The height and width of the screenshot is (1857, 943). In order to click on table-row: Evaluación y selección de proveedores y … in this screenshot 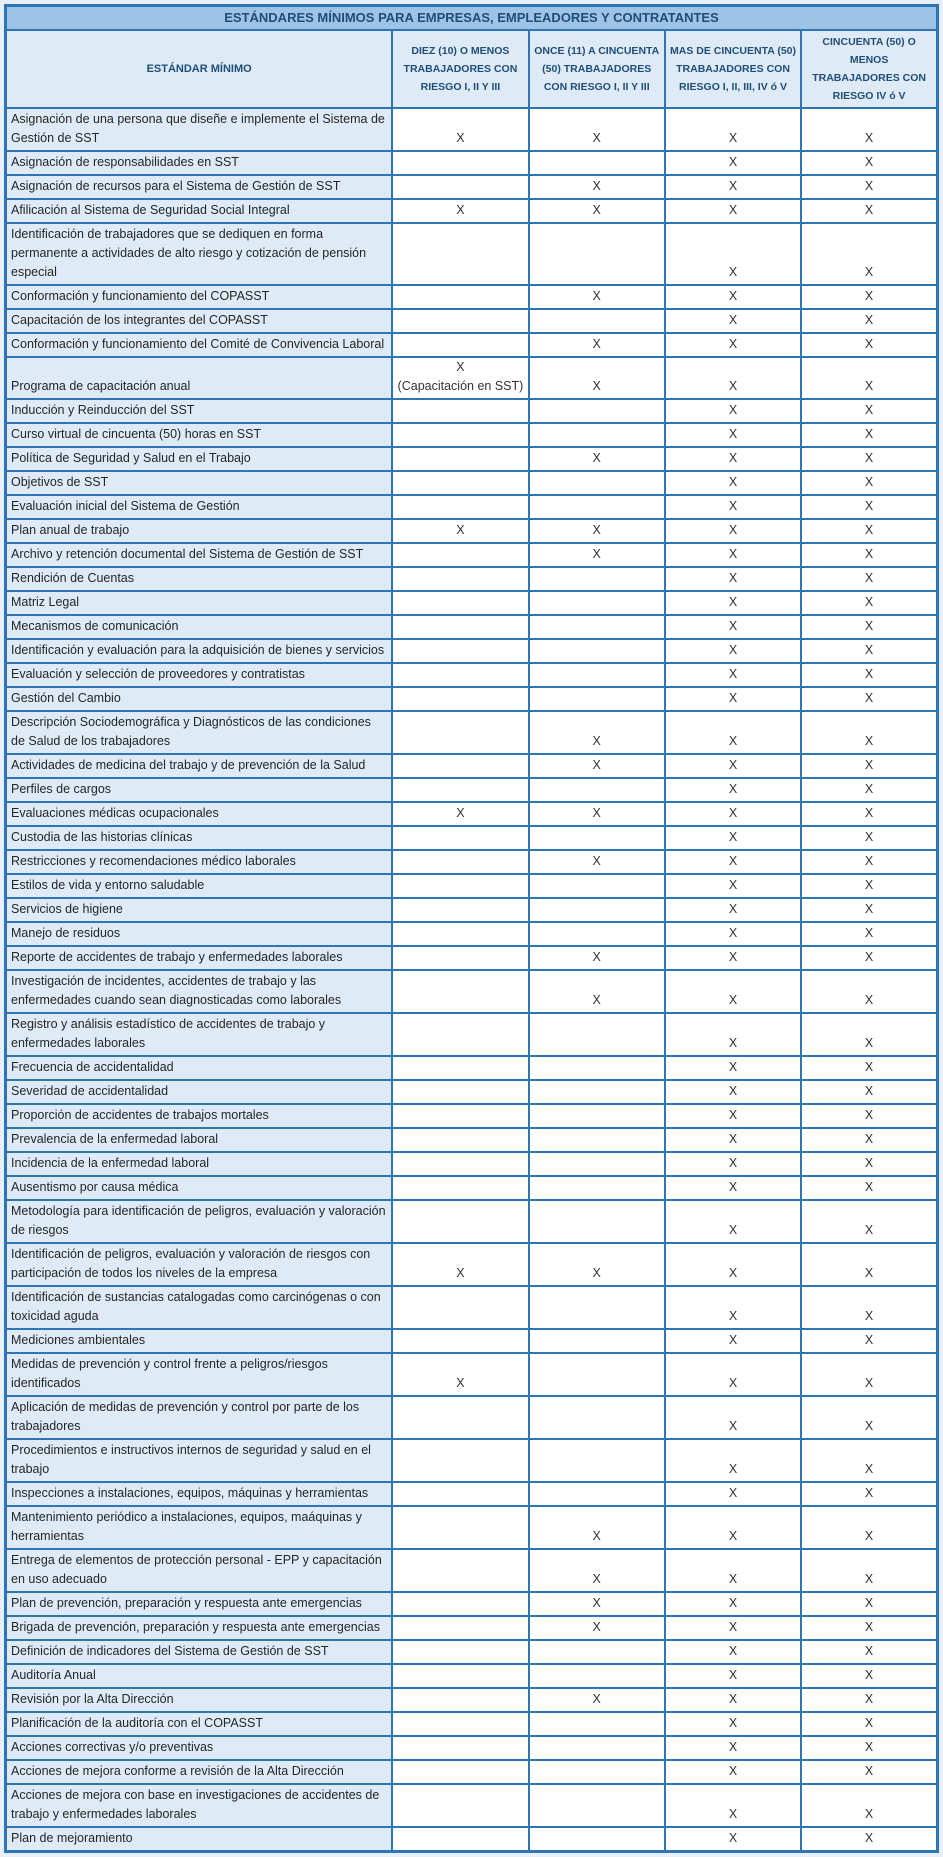, I will do `click(471, 674)`.